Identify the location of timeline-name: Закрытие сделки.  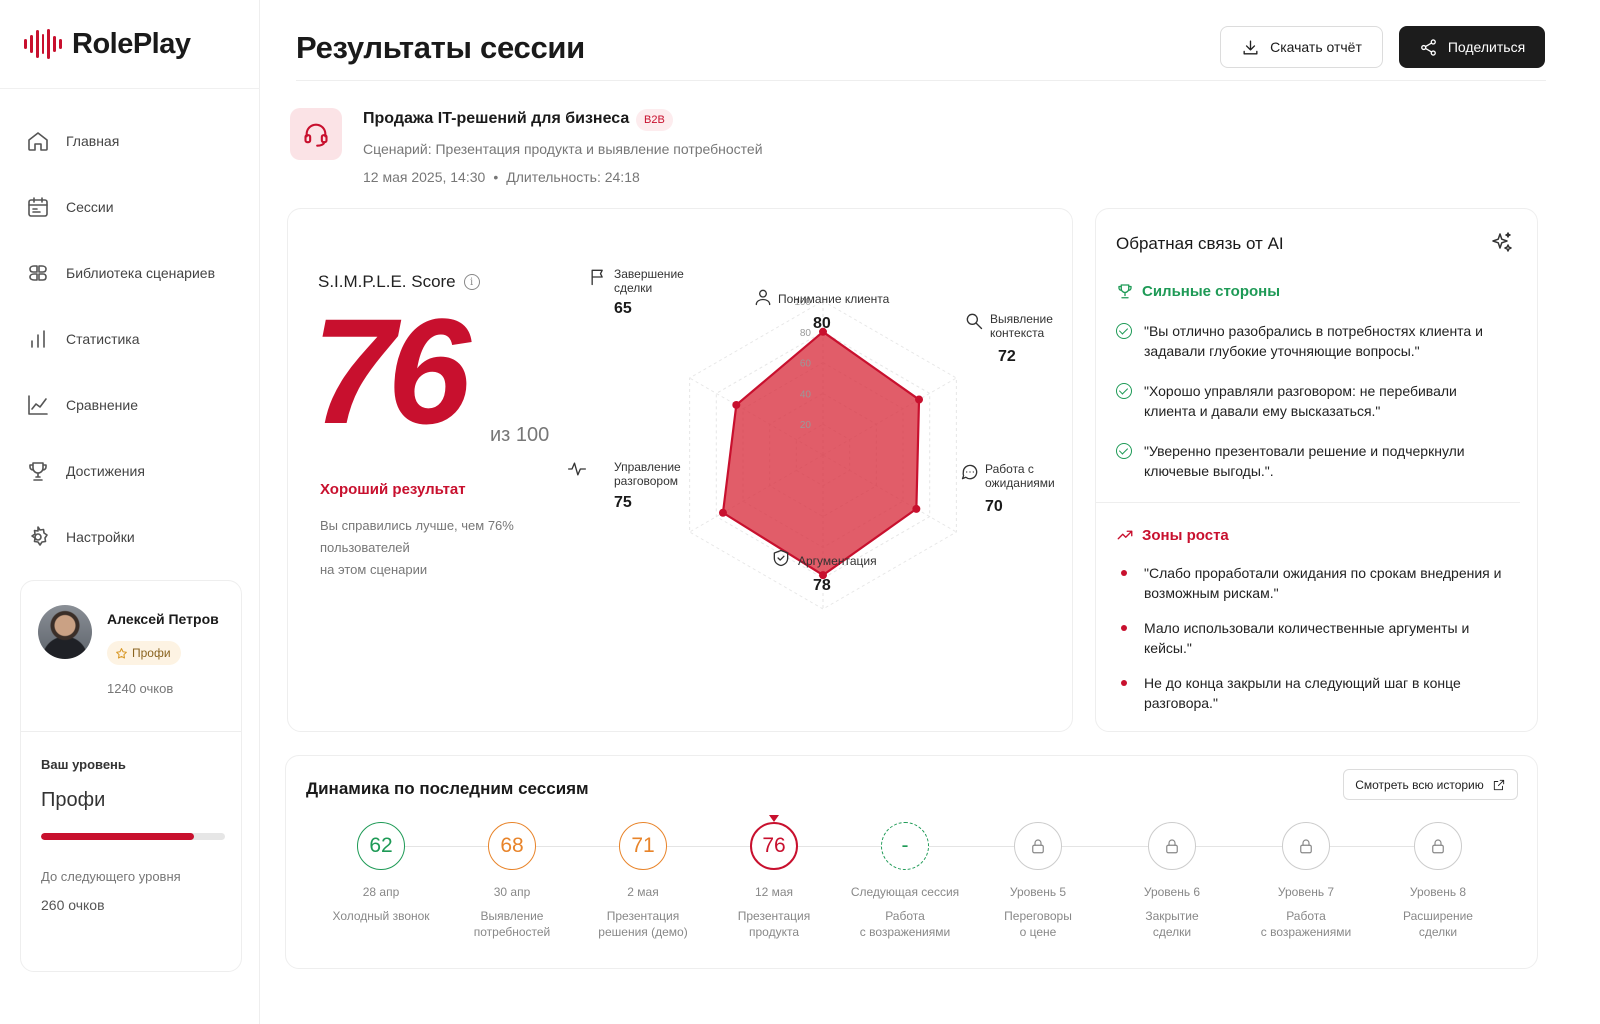
(1172, 924).